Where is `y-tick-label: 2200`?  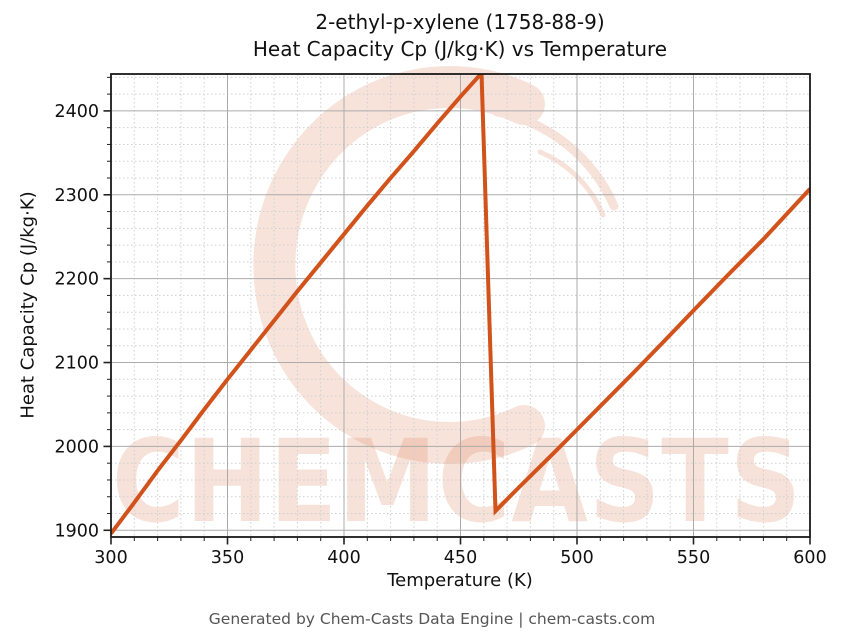 y-tick-label: 2200 is located at coordinates (76, 280).